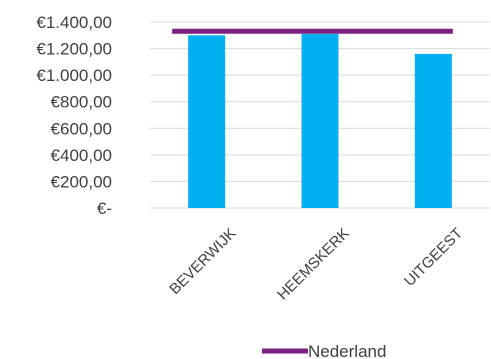 The width and height of the screenshot is (491, 359). What do you see at coordinates (347, 350) in the screenshot?
I see `legend-label: Nederland` at bounding box center [347, 350].